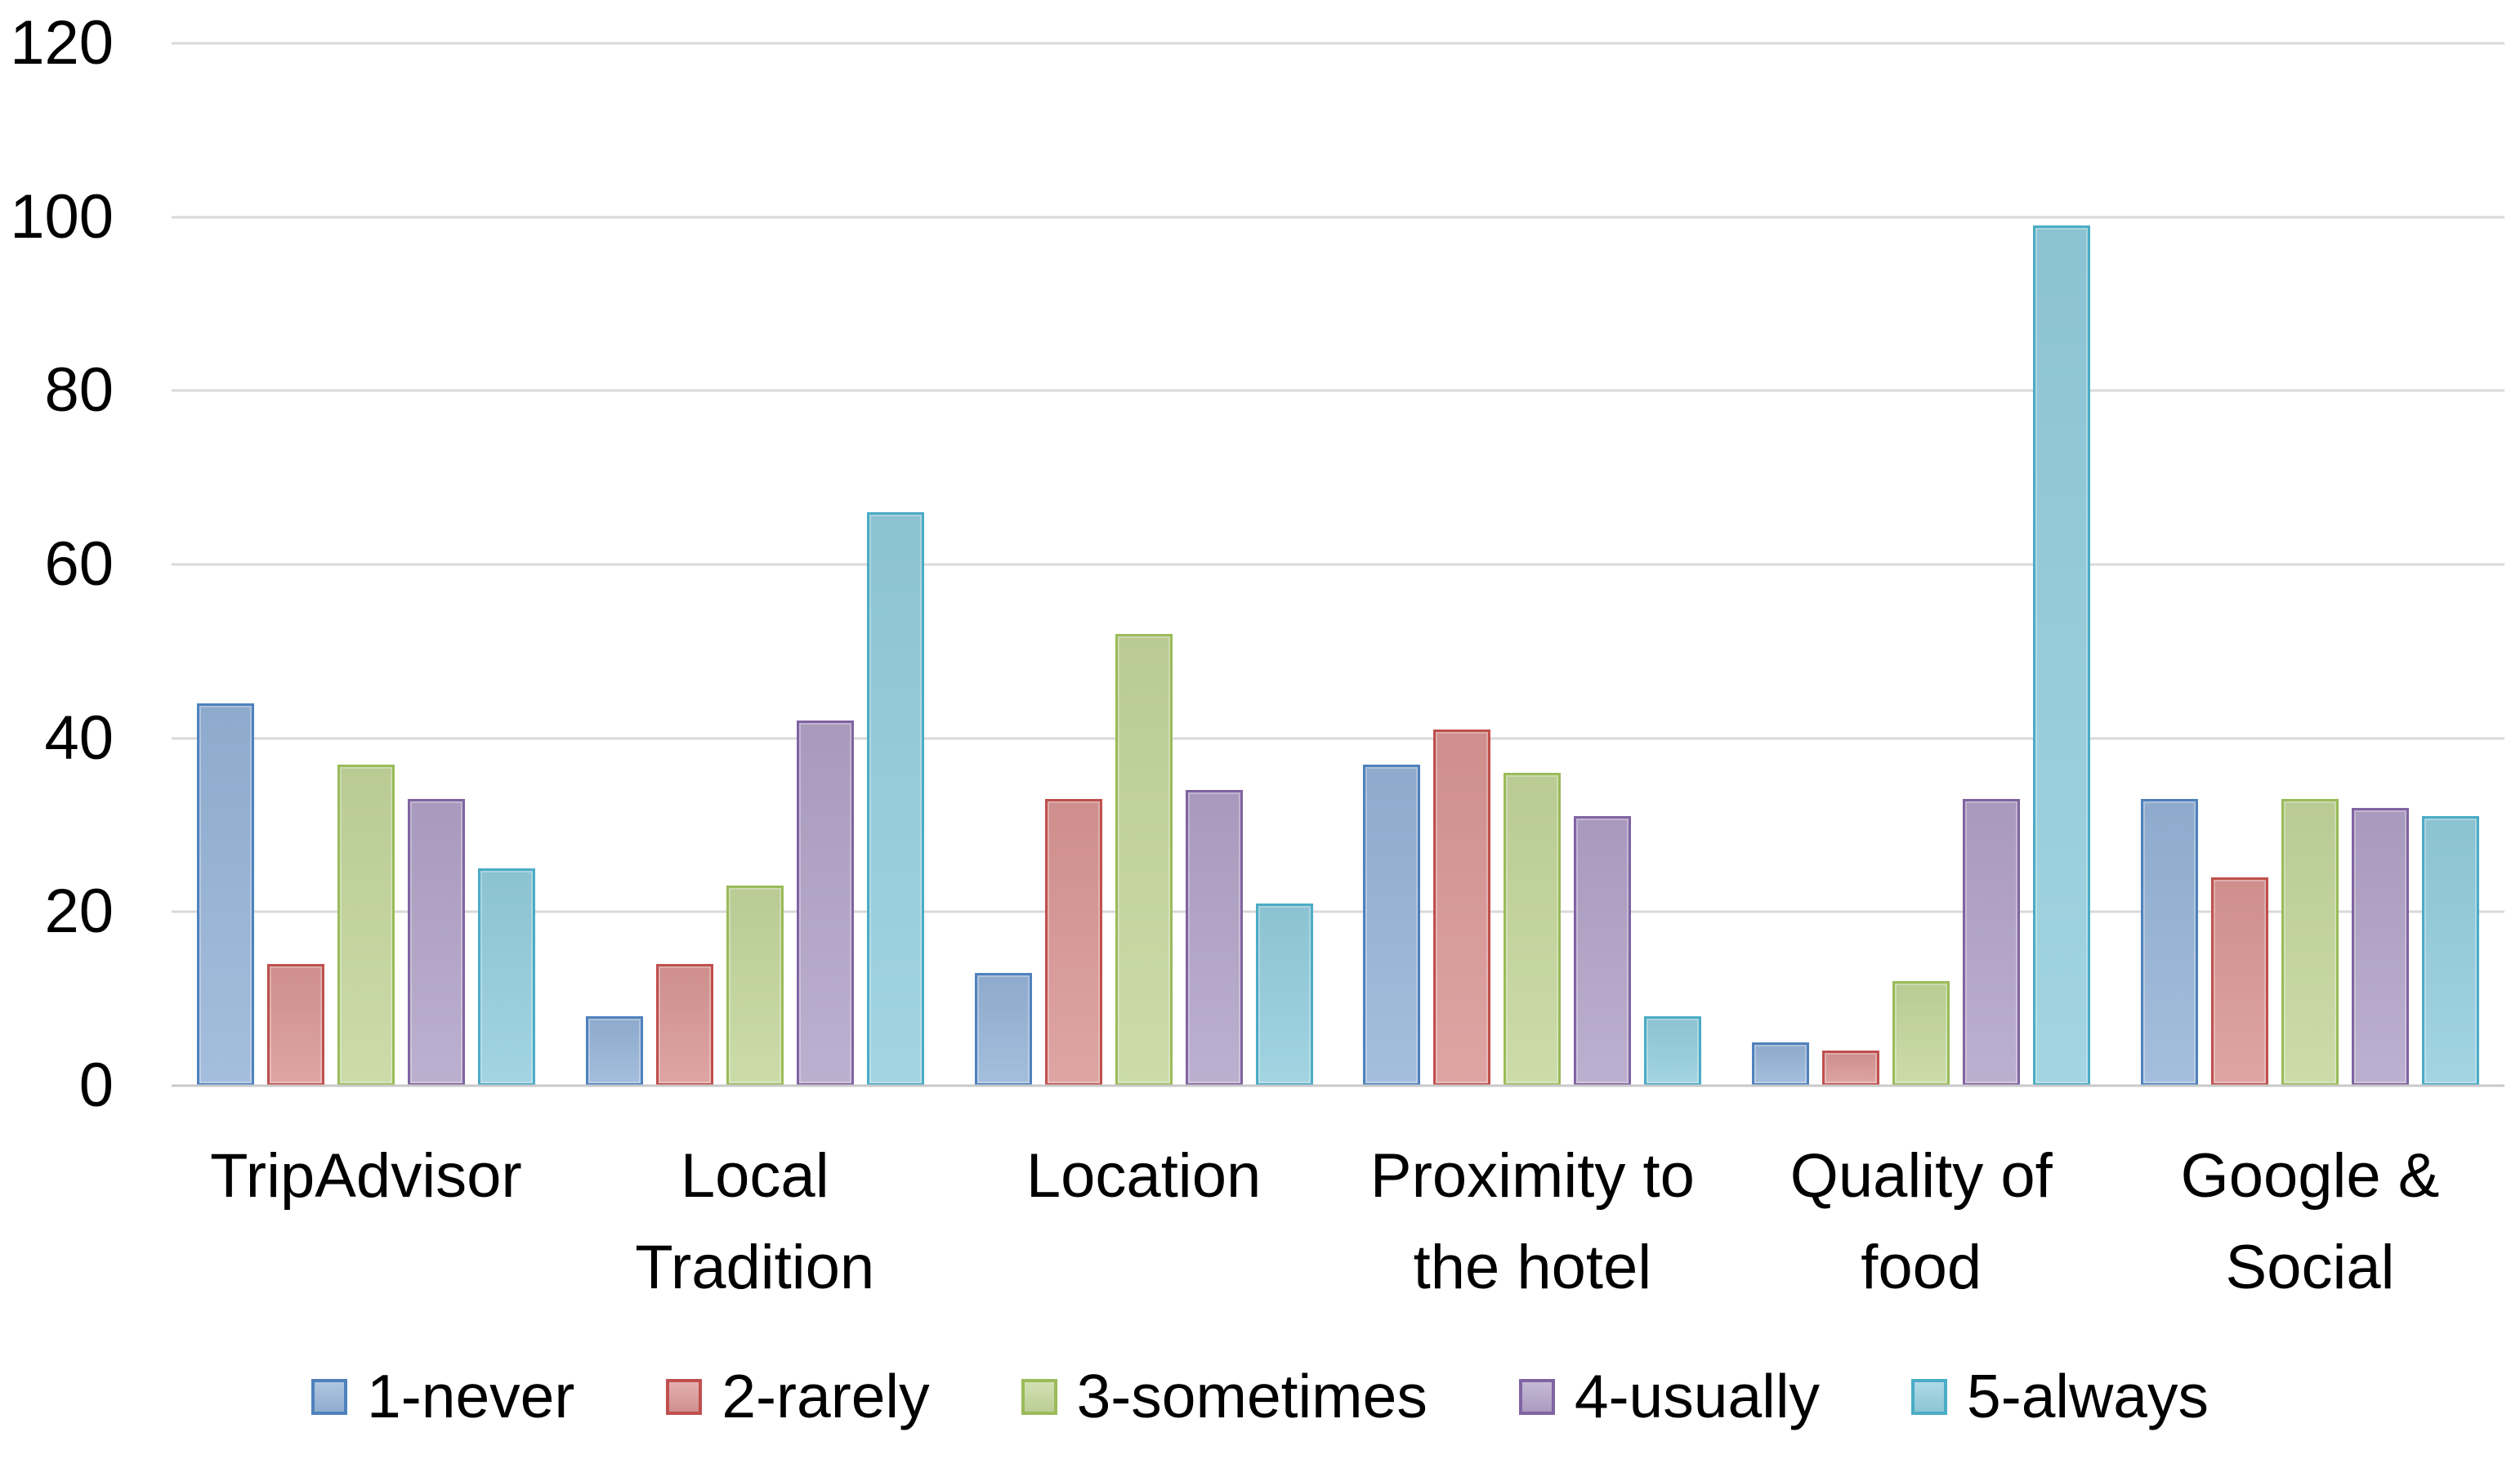 The image size is (2520, 1468). What do you see at coordinates (755, 1221) in the screenshot?
I see `x-category-label: Local Tradition` at bounding box center [755, 1221].